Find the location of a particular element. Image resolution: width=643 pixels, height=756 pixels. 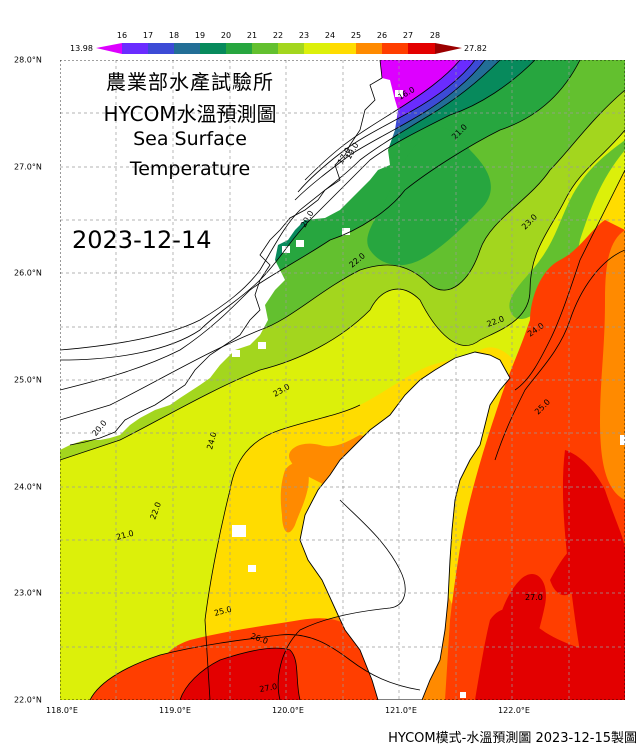

colorbar-tick: 24 is located at coordinates (330, 35).